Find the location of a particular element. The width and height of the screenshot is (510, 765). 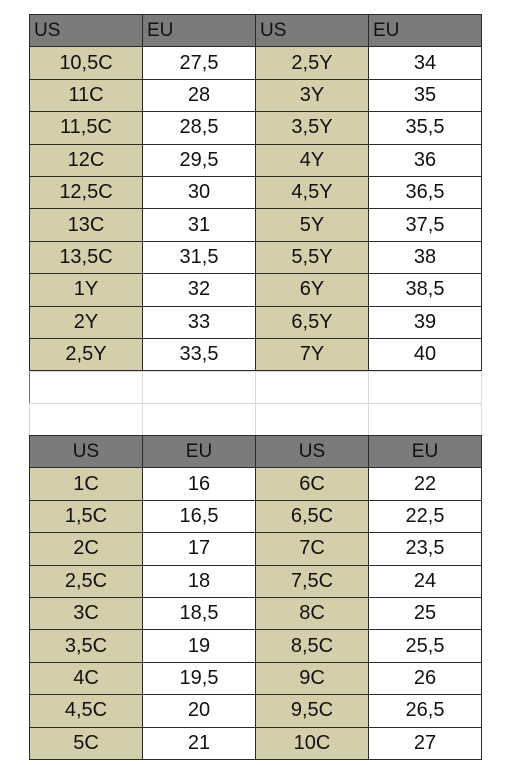

eu-size-cell: 26,5 is located at coordinates (425, 711).